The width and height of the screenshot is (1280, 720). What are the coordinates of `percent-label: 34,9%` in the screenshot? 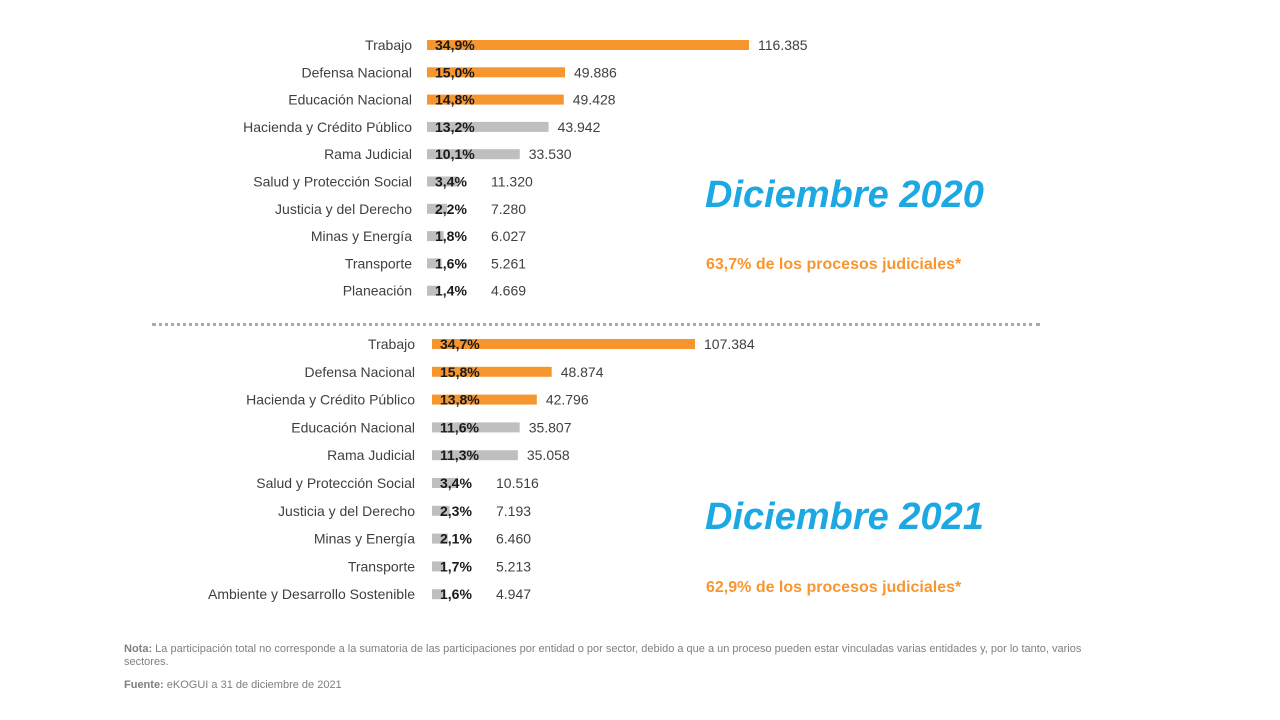 It's located at (455, 45).